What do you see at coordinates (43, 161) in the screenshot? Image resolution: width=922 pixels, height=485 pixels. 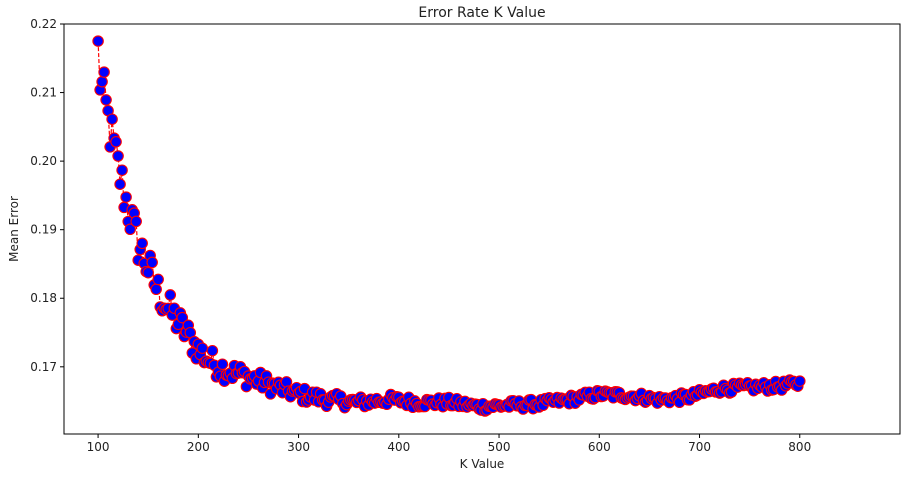 I see `y-tick-label: 0.20` at bounding box center [43, 161].